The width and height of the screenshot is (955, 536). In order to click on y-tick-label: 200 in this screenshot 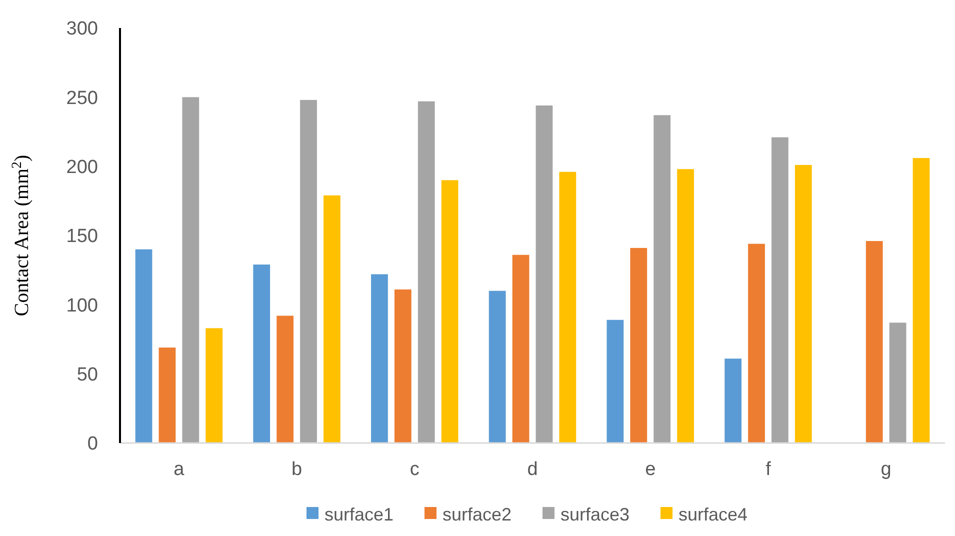, I will do `click(82, 167)`.